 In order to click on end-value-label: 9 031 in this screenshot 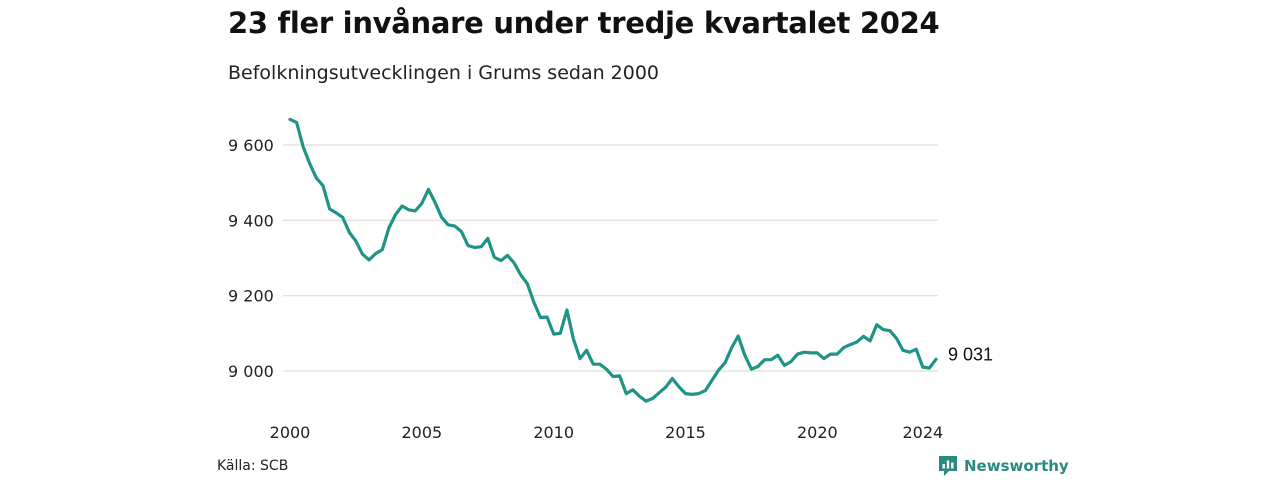, I will do `click(970, 354)`.